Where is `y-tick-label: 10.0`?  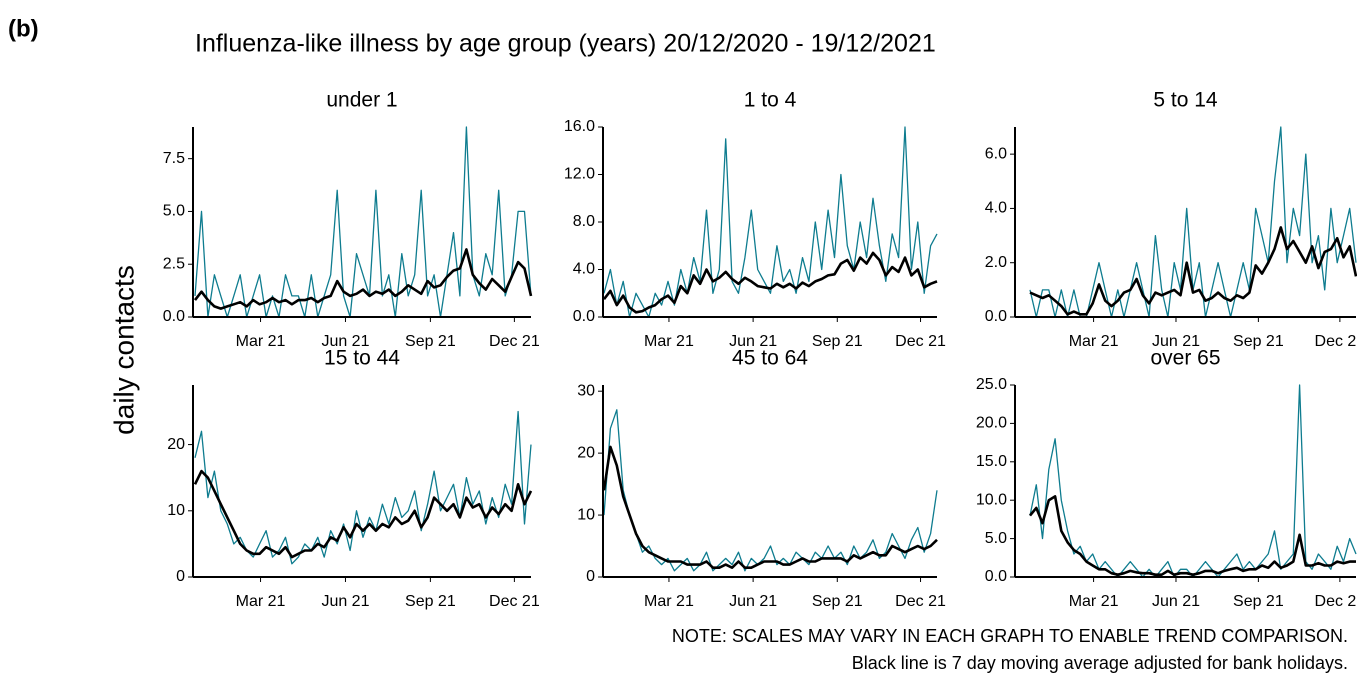 y-tick-label: 10.0 is located at coordinates (991, 499).